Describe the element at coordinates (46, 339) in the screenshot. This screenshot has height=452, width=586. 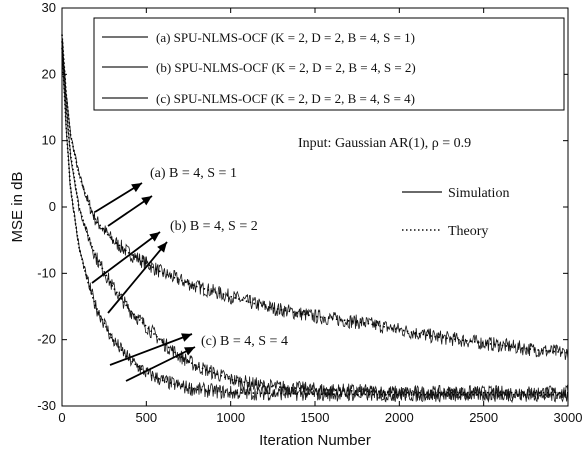
I see `y-tick-label: -20` at that location.